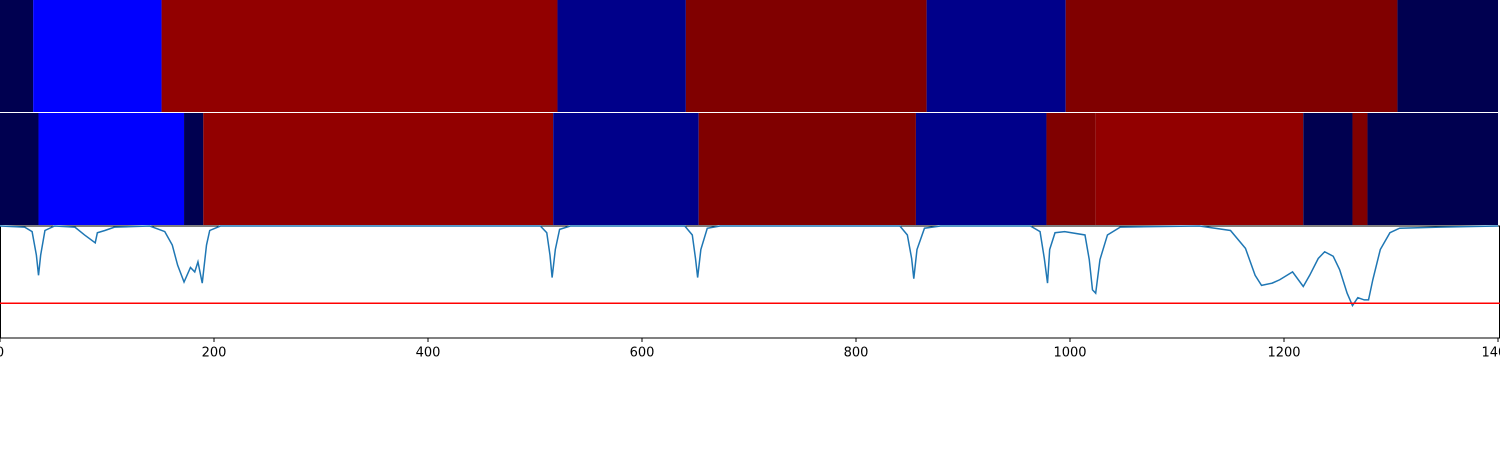  What do you see at coordinates (214, 353) in the screenshot?
I see `x-tick-label: 200` at bounding box center [214, 353].